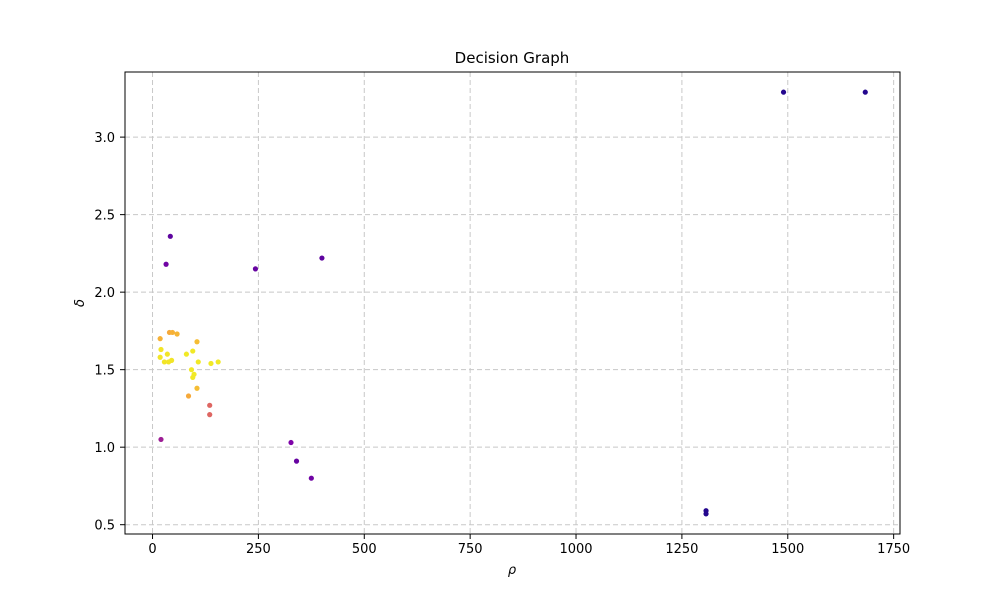 The image size is (1000, 600). Describe the element at coordinates (512, 58) in the screenshot. I see `chart-title: Decision Graph` at that location.